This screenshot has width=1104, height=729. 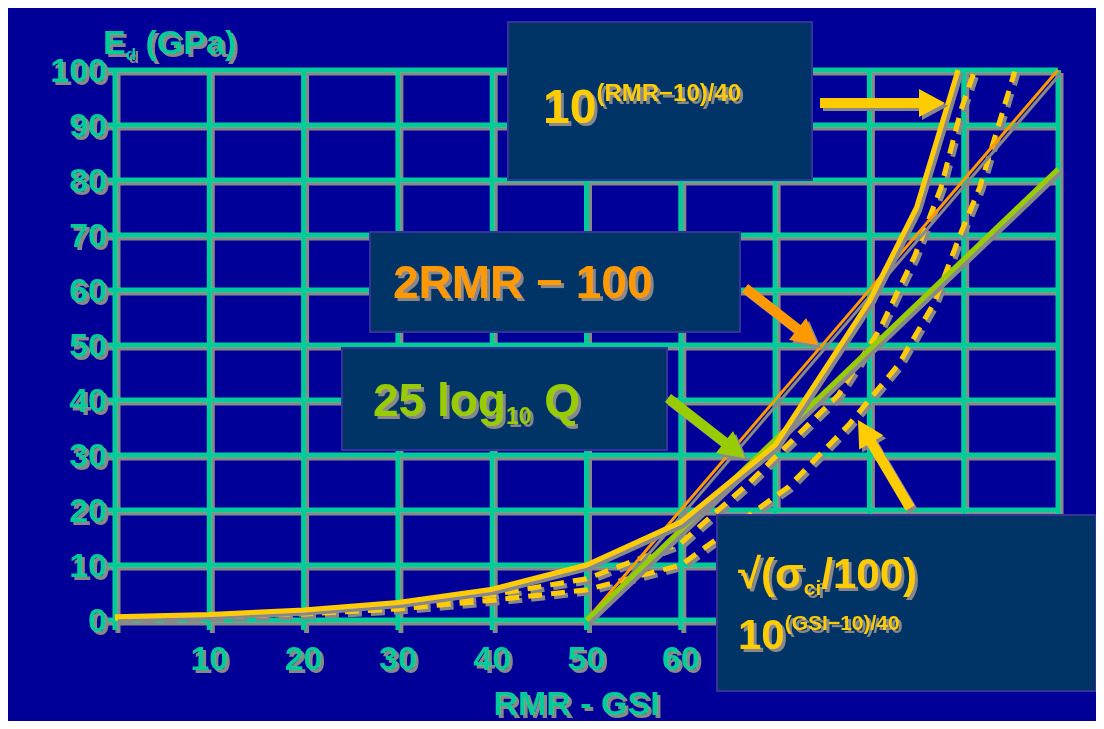 What do you see at coordinates (88, 179) in the screenshot?
I see `y-tick-label: 80` at bounding box center [88, 179].